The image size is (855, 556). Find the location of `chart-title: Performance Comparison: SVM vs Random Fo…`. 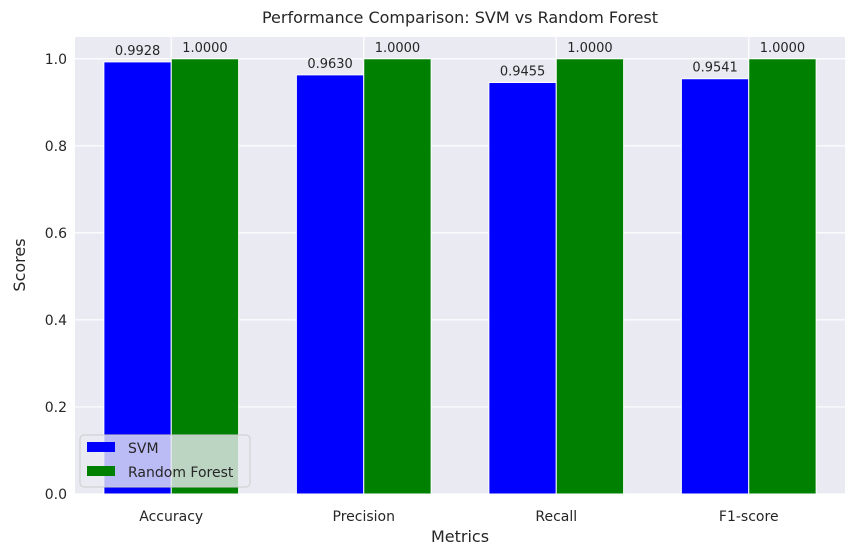

chart-title: Performance Comparison: SVM vs Random Fo… is located at coordinates (460, 17).